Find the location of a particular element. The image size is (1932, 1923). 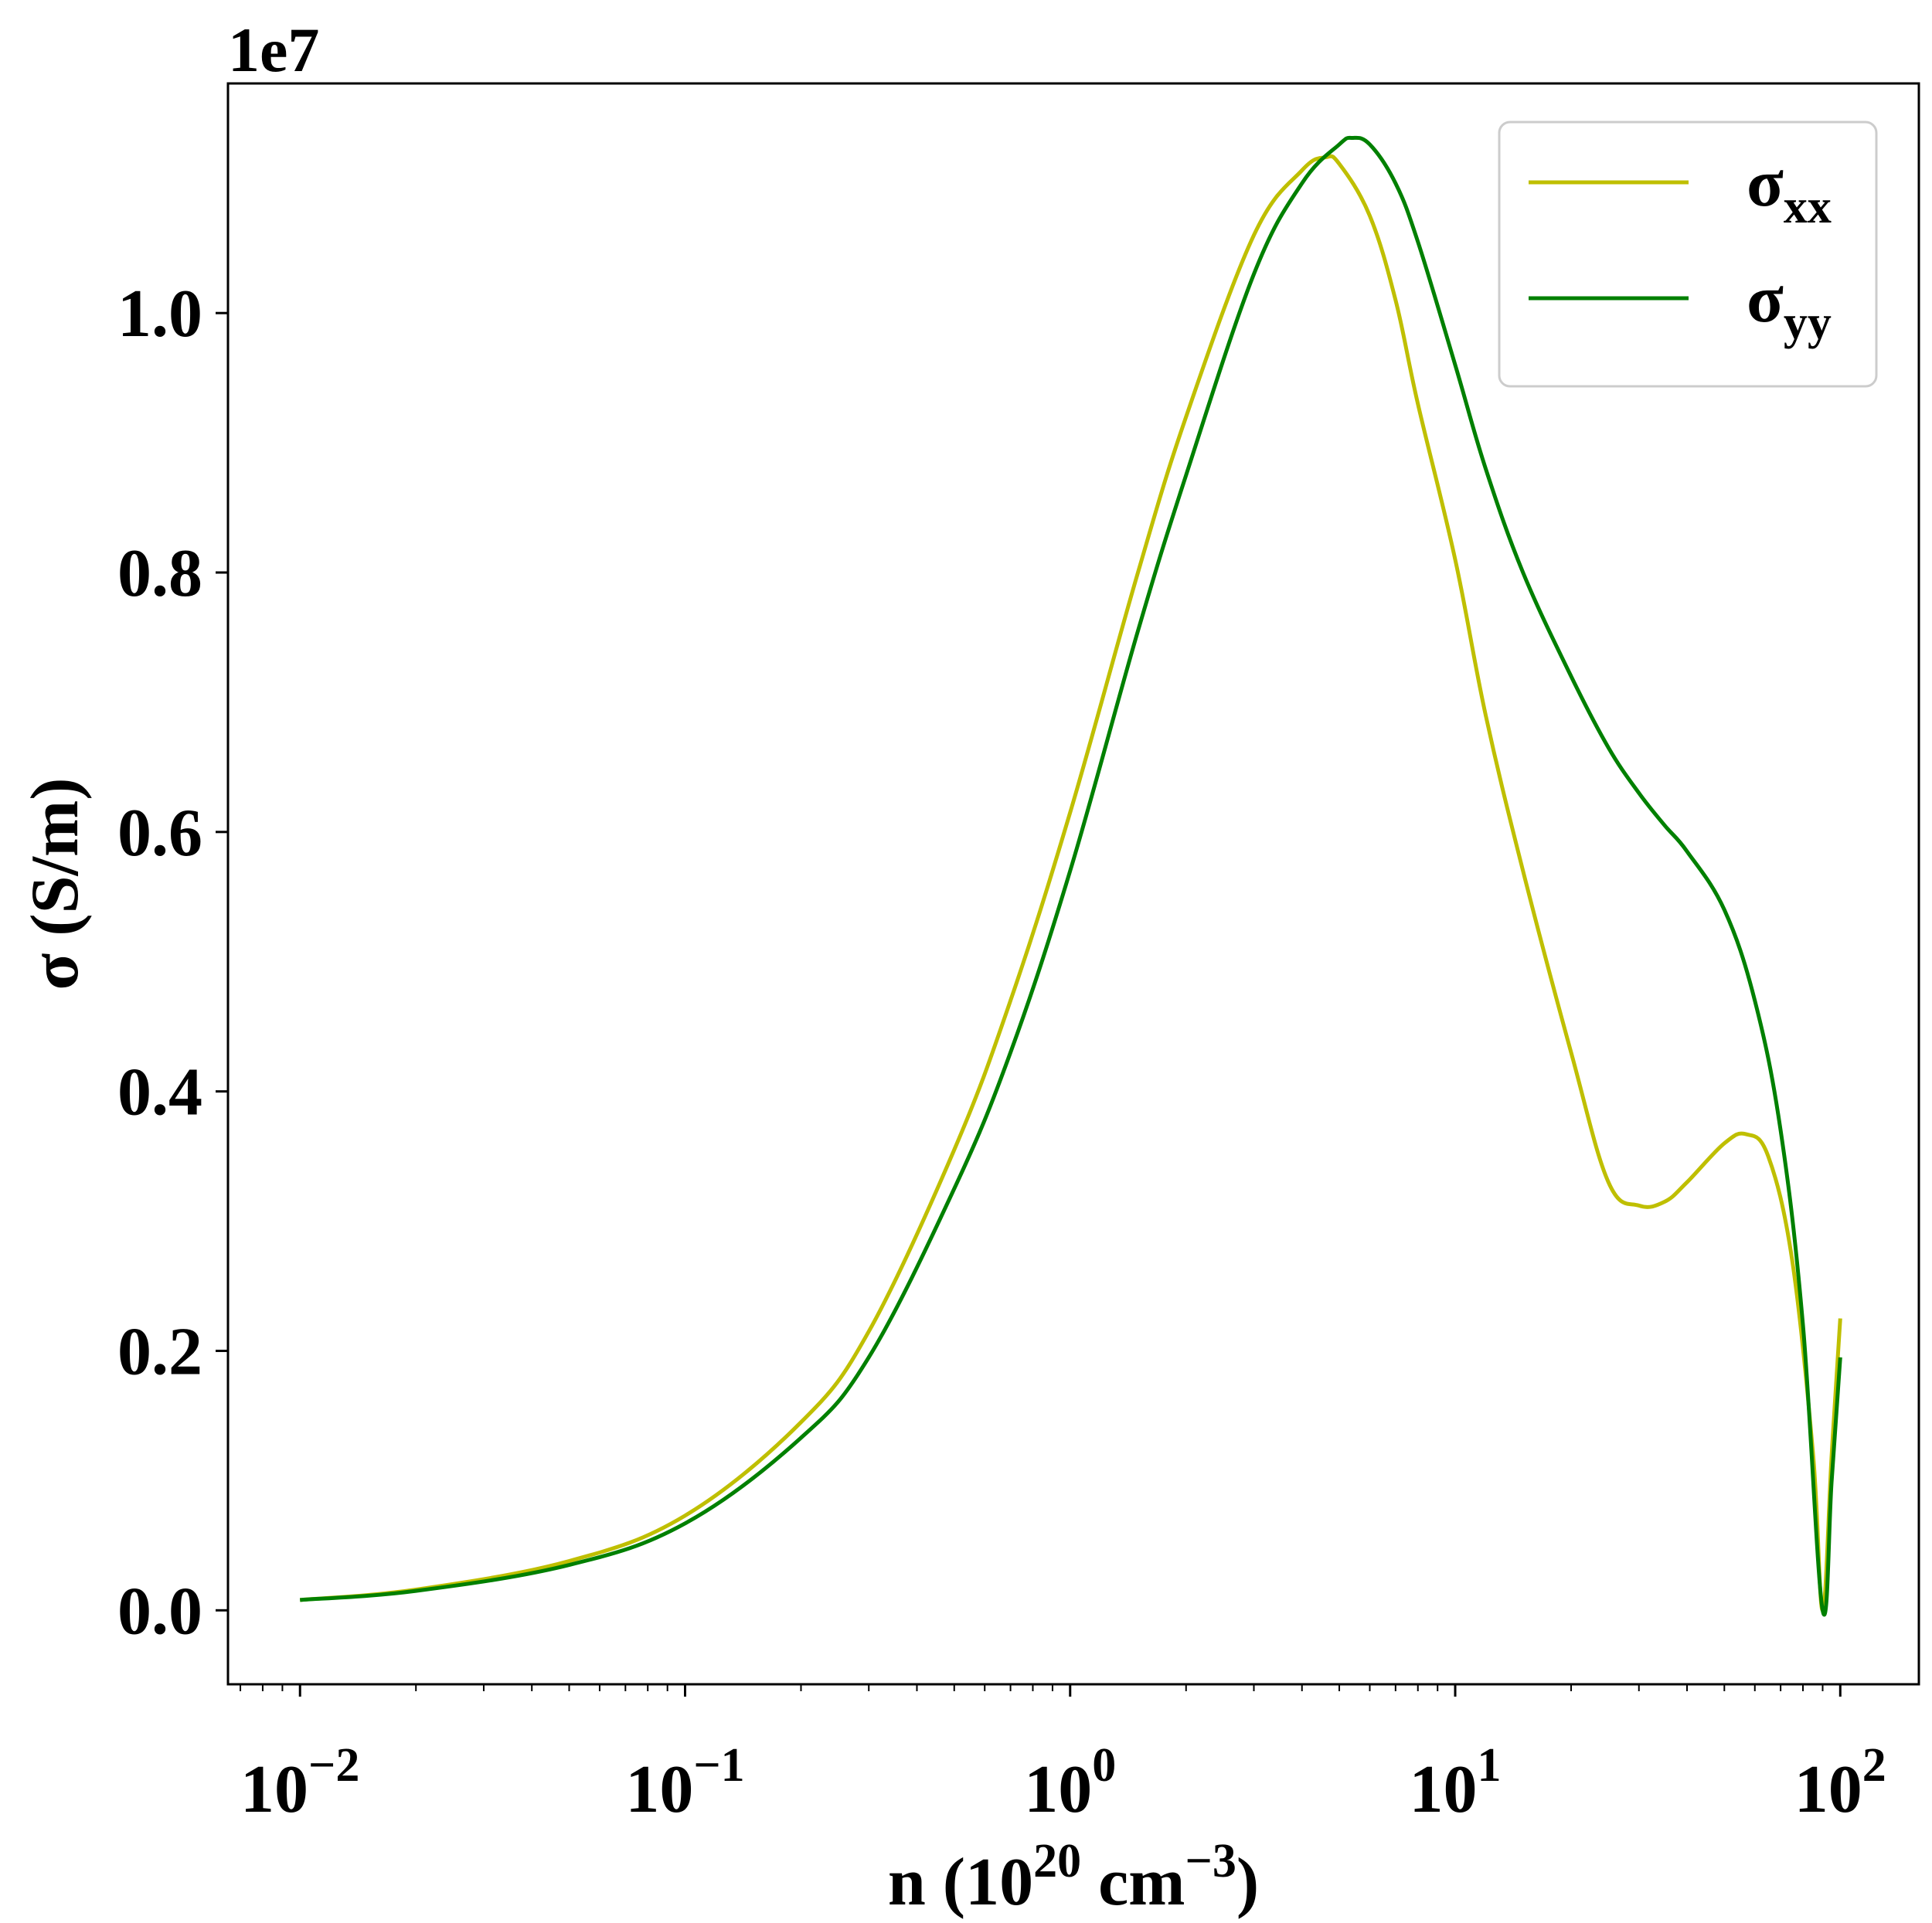

y-tick-label: 1.0 is located at coordinates (160, 314).